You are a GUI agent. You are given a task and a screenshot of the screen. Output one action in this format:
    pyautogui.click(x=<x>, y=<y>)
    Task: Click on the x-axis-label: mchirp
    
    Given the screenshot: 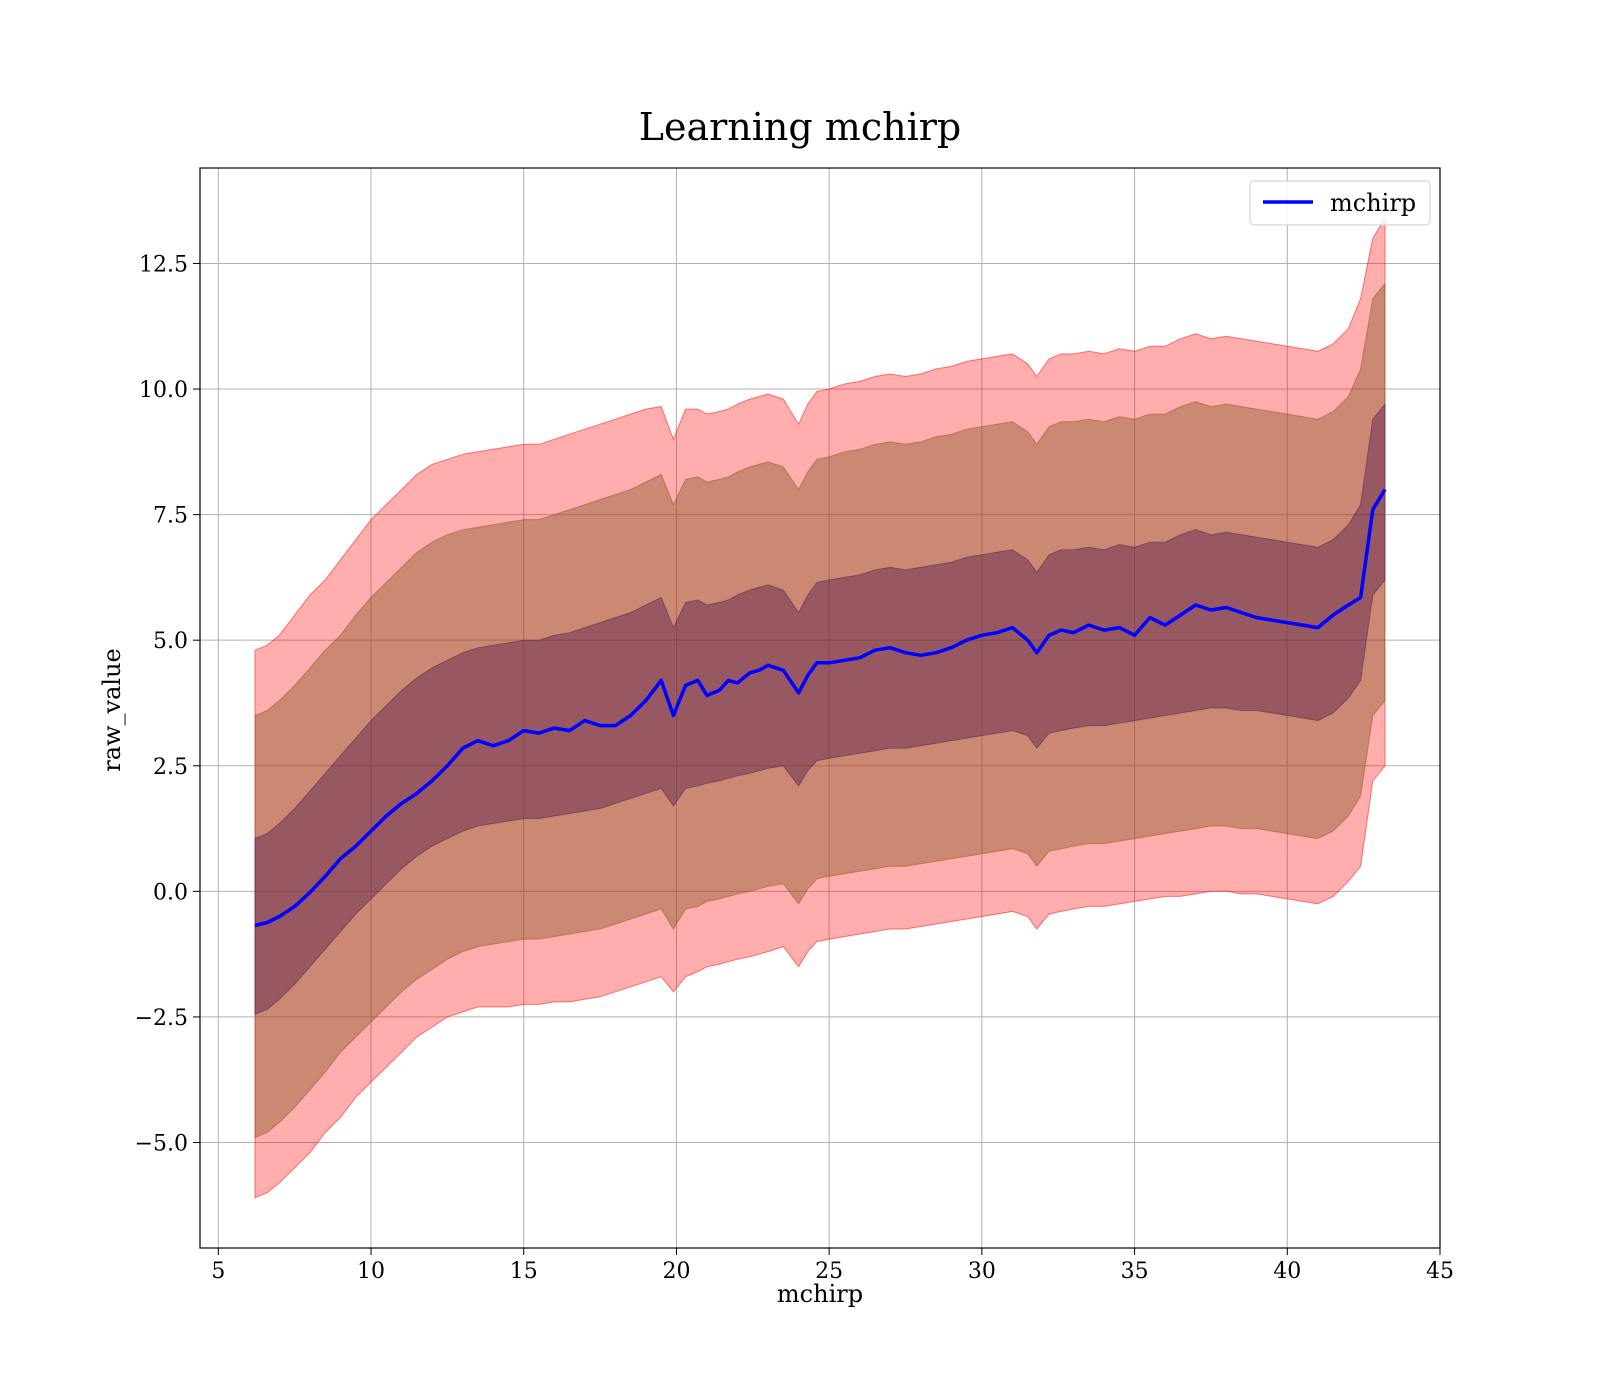 What is the action you would take?
    pyautogui.click(x=820, y=1294)
    